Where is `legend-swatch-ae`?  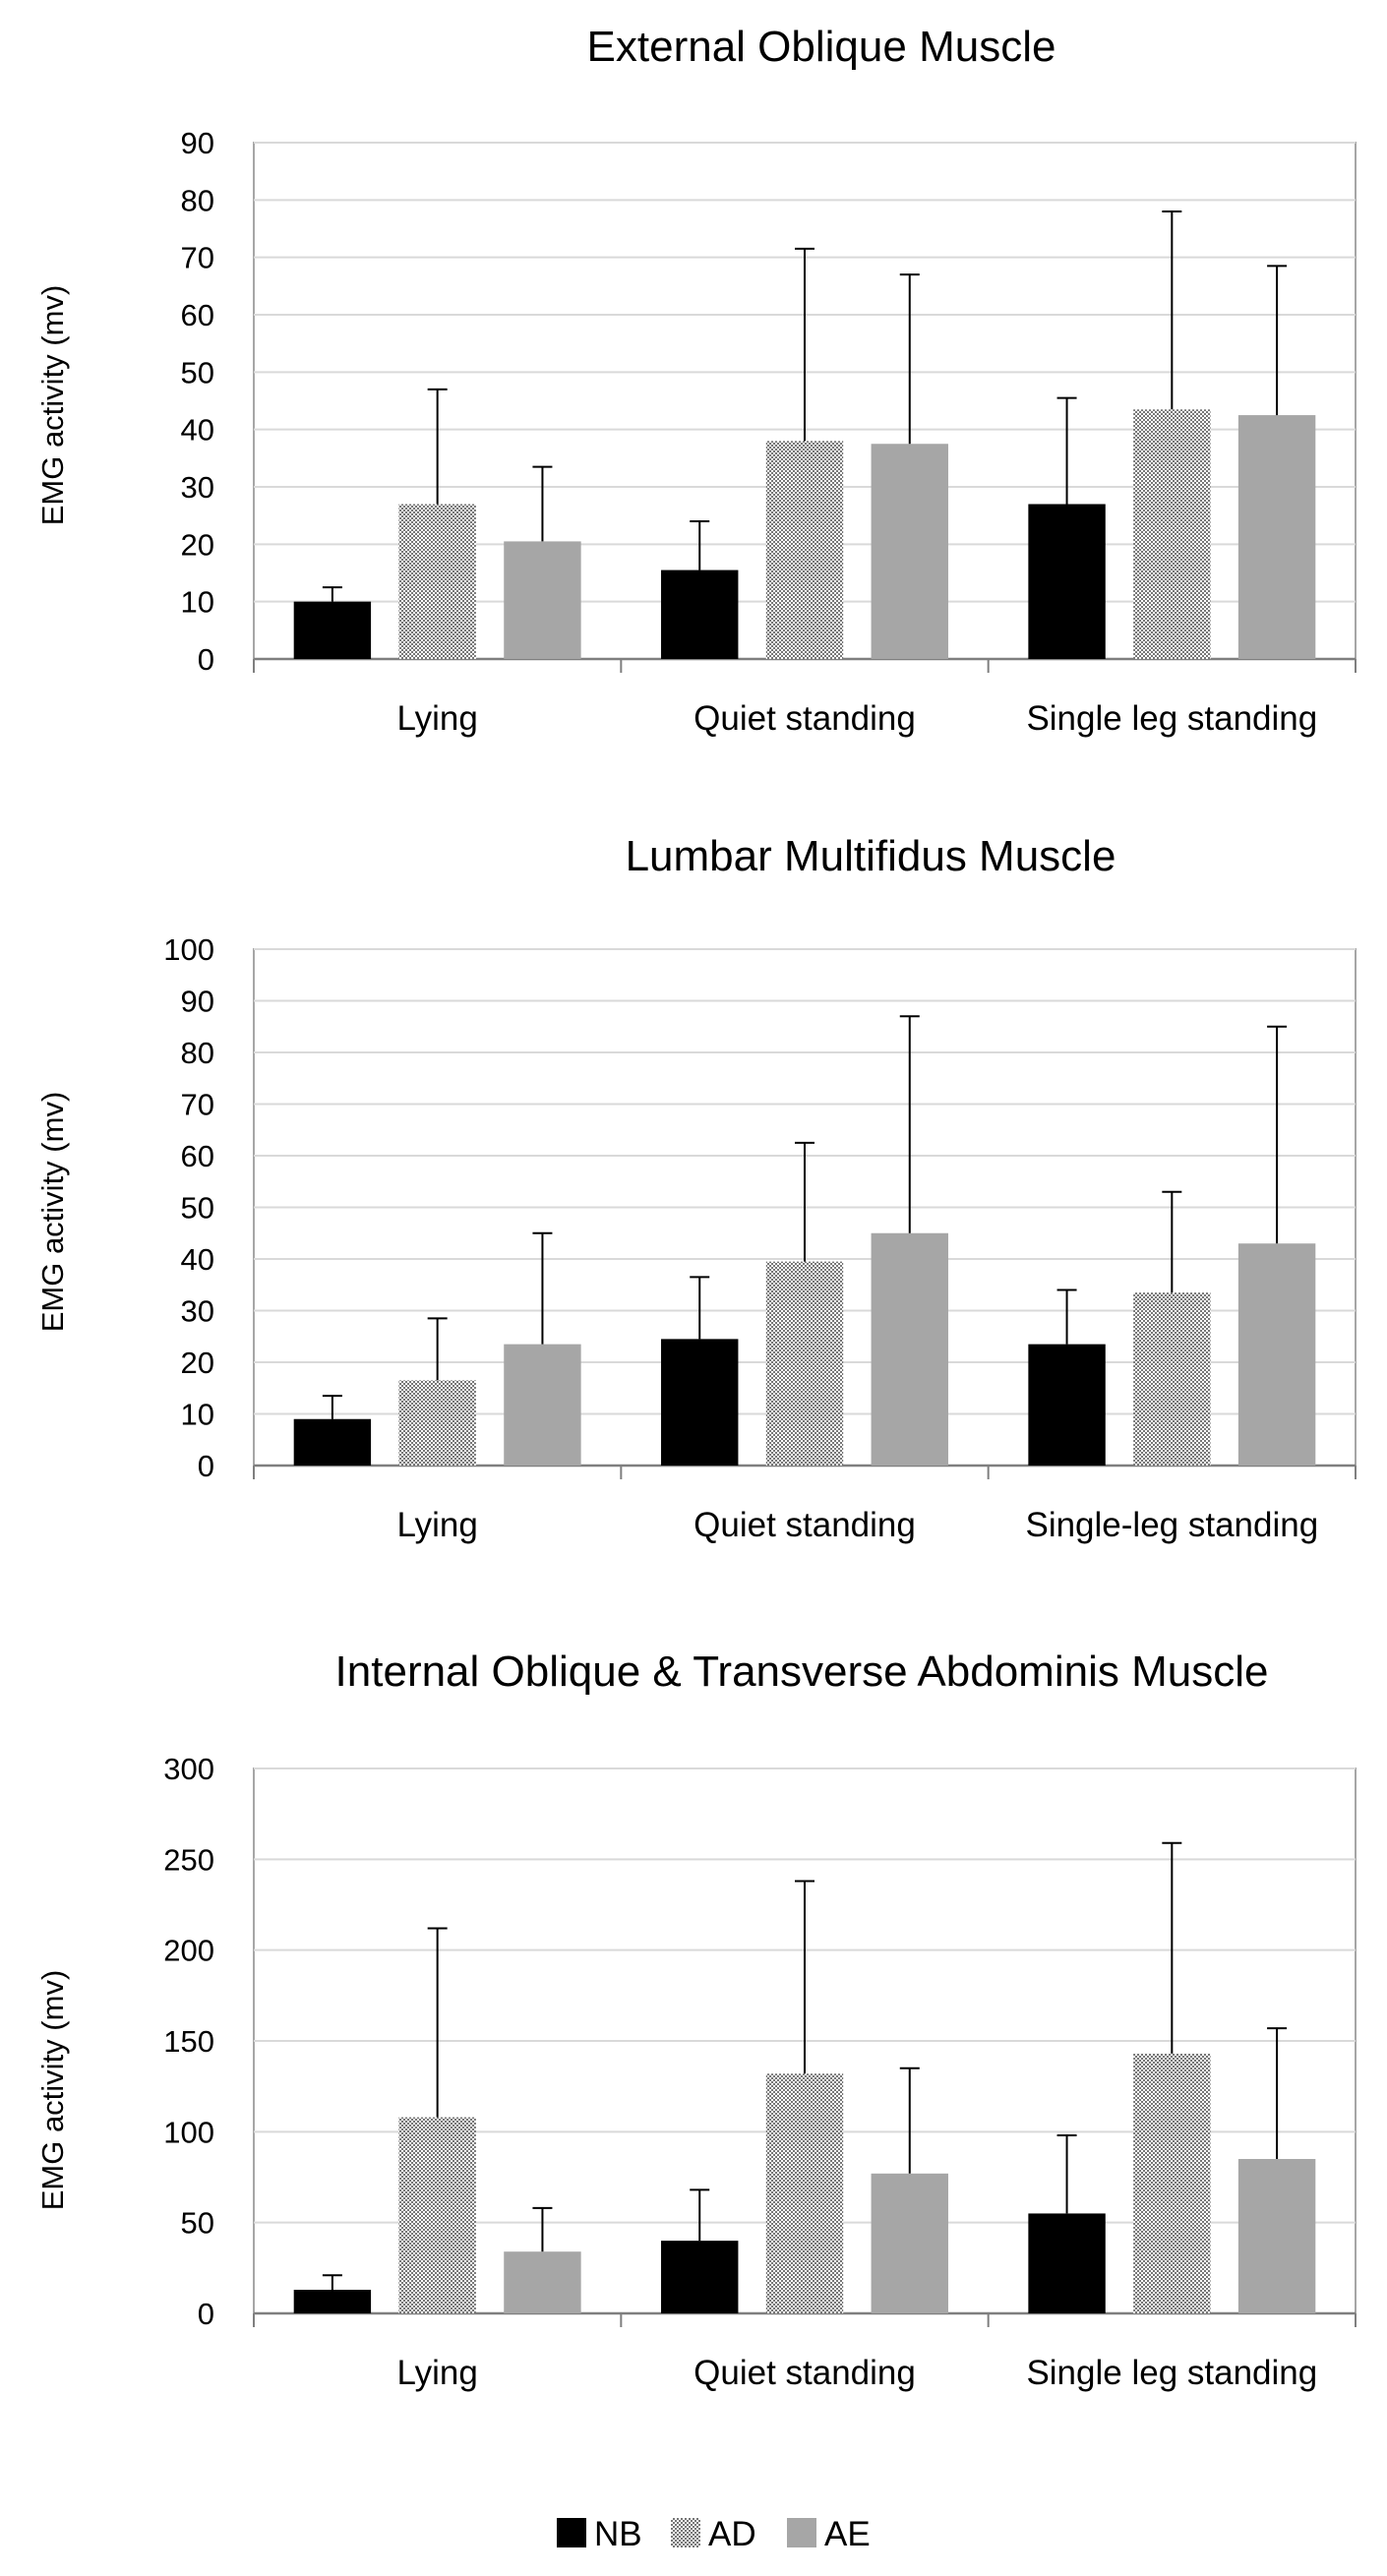 legend-swatch-ae is located at coordinates (802, 2532).